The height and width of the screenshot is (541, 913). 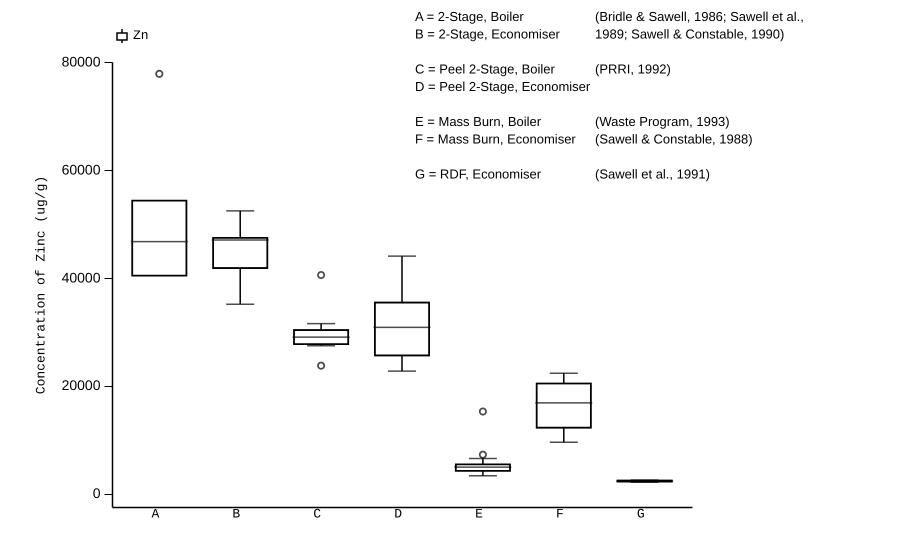 What do you see at coordinates (478, 174) in the screenshot?
I see `annotation: G = RDF, Economiser` at bounding box center [478, 174].